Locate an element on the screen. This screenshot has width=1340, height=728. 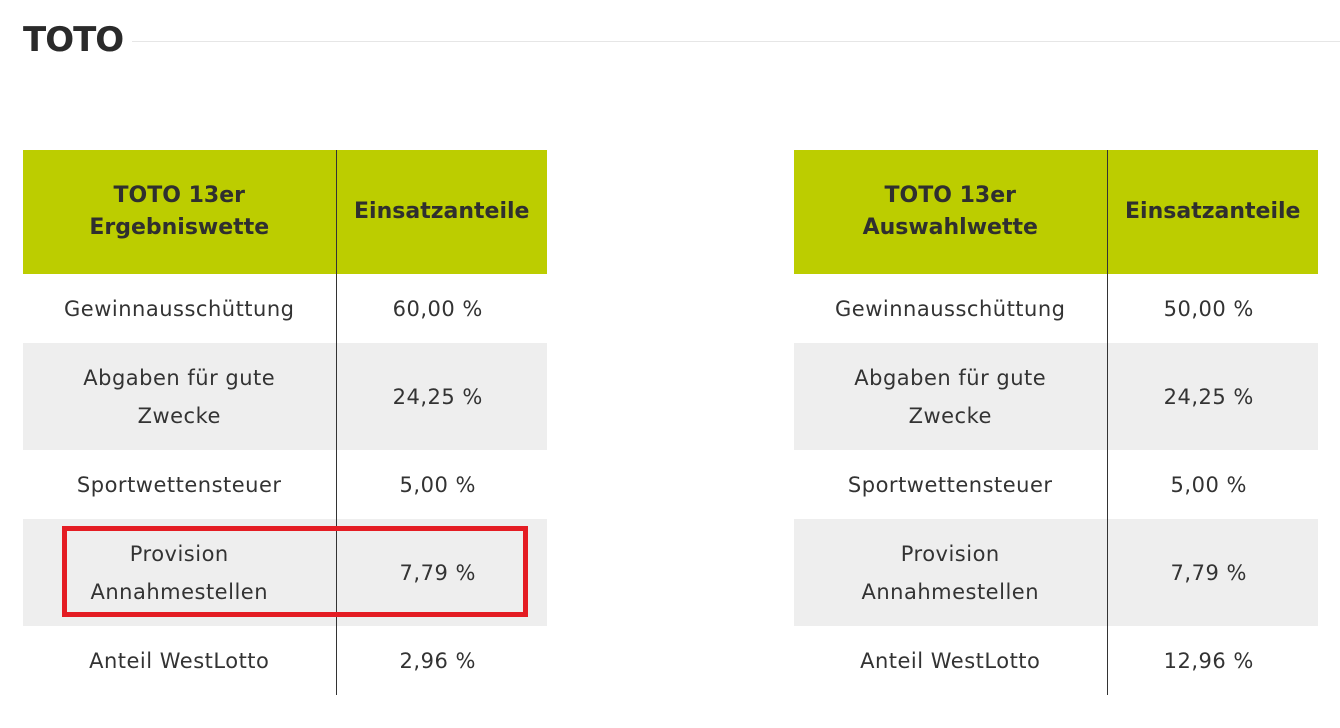
header-label-line2: Ergebniswette is located at coordinates (179, 227).